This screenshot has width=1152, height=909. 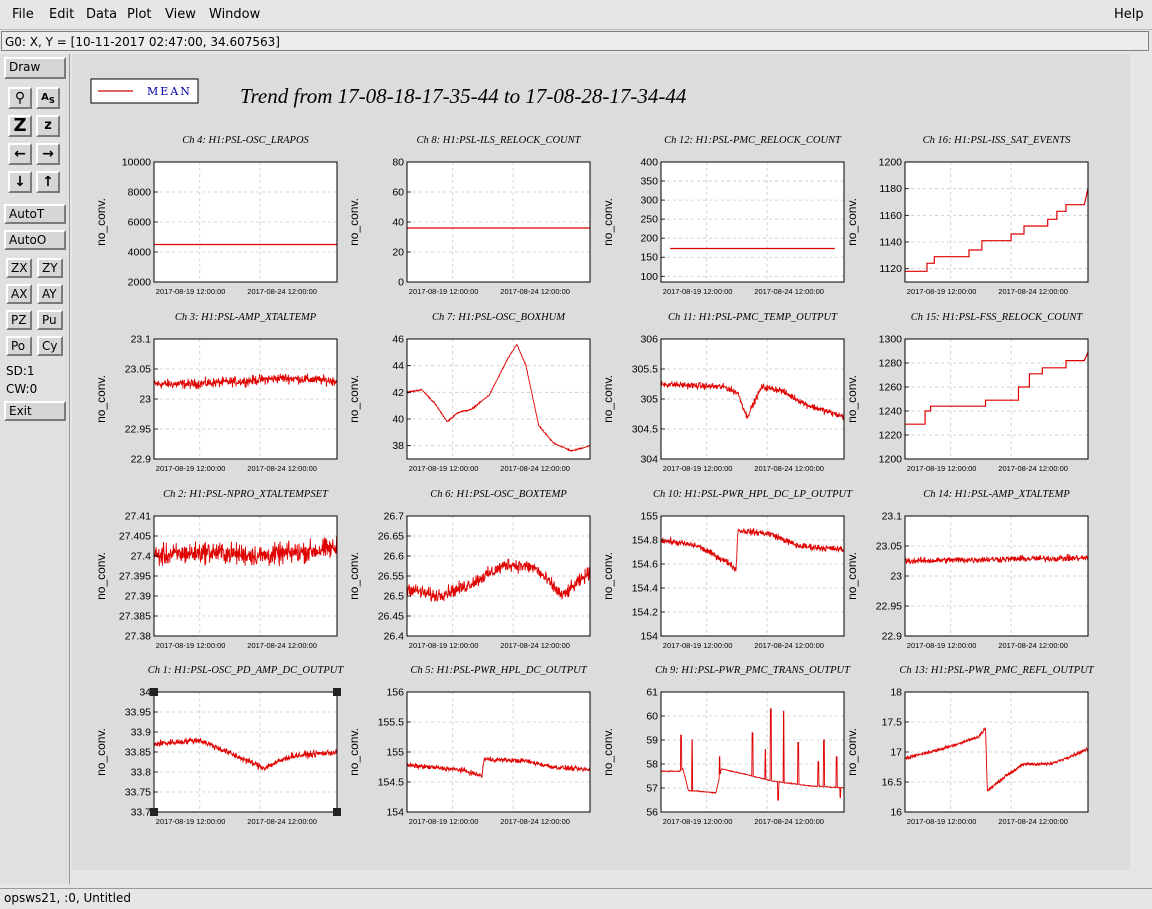 What do you see at coordinates (20, 126) in the screenshot?
I see `zoom-z-large-icon: Z` at bounding box center [20, 126].